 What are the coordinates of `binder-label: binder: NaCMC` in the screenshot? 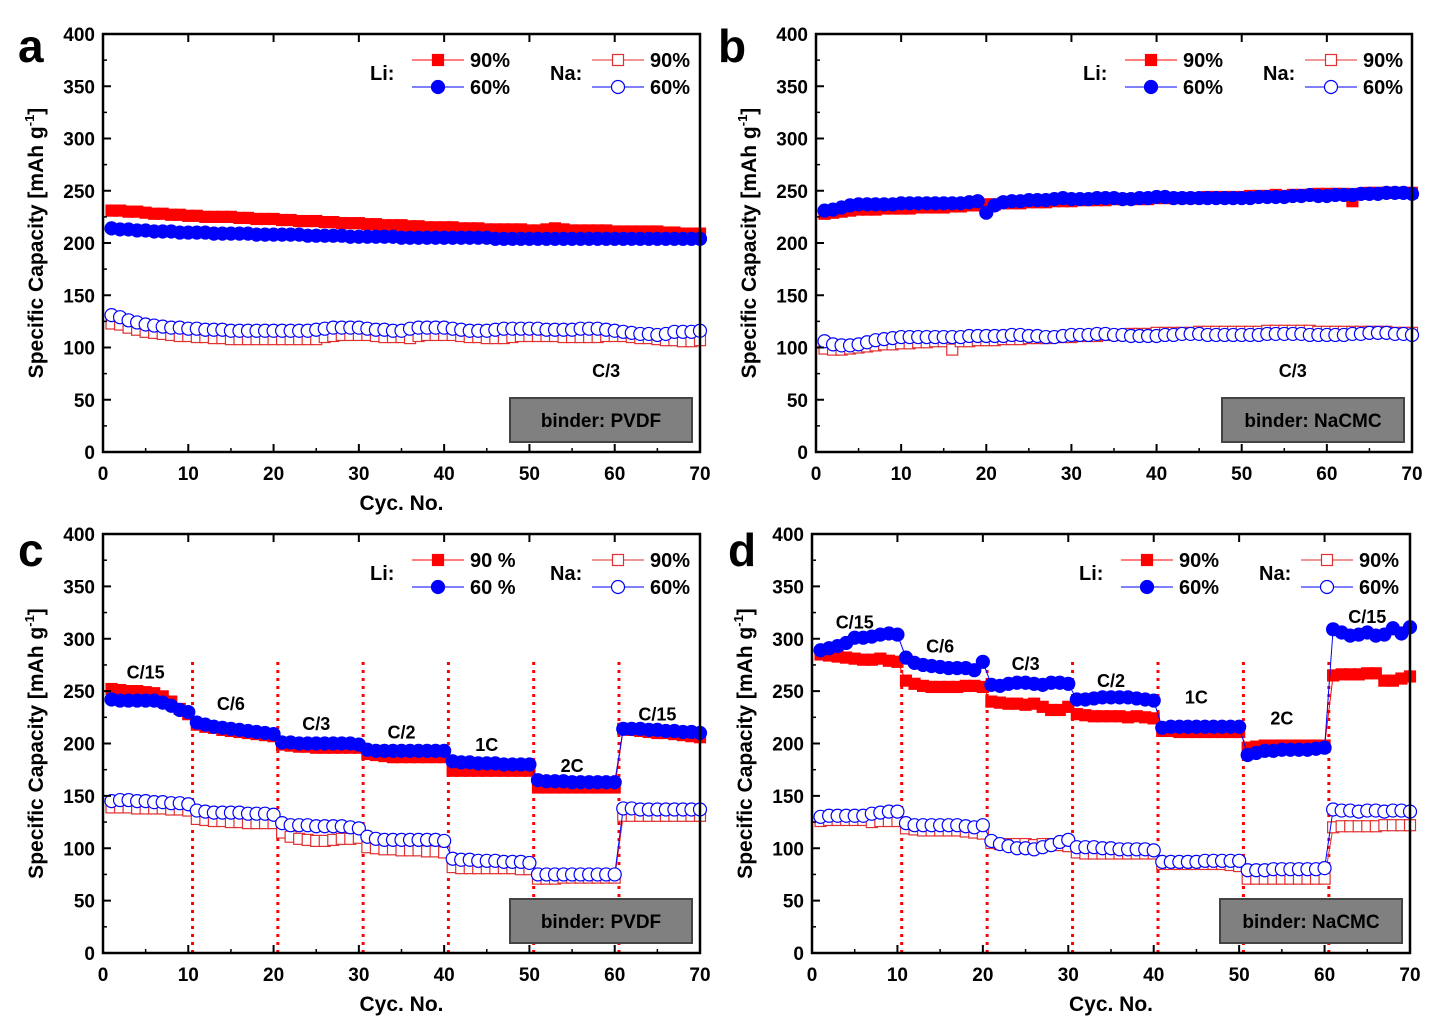 It's located at (1313, 421).